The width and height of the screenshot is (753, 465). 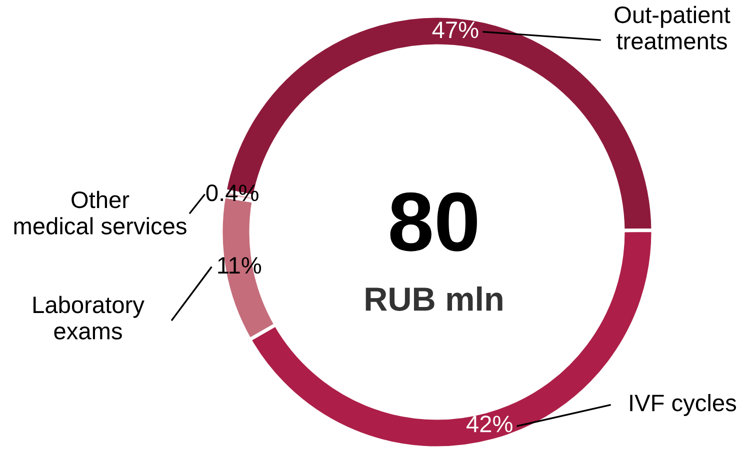 I want to click on slice-label: IVF cycles, so click(x=683, y=405).